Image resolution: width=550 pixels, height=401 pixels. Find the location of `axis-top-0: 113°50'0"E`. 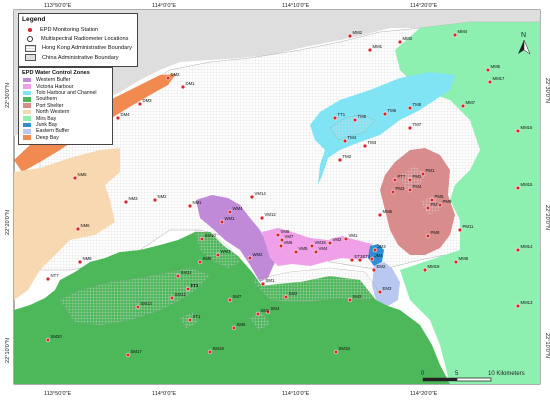

axis-top-0: 113°50'0"E is located at coordinates (58, 6).